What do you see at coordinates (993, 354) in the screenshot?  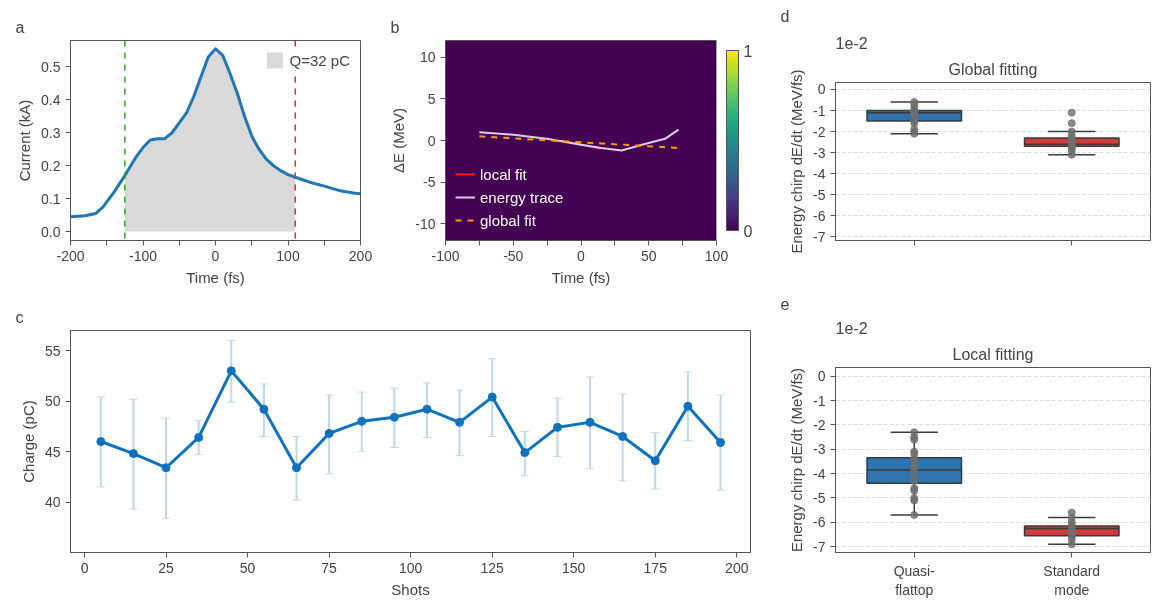 I see `chart-title: Local fitting` at bounding box center [993, 354].